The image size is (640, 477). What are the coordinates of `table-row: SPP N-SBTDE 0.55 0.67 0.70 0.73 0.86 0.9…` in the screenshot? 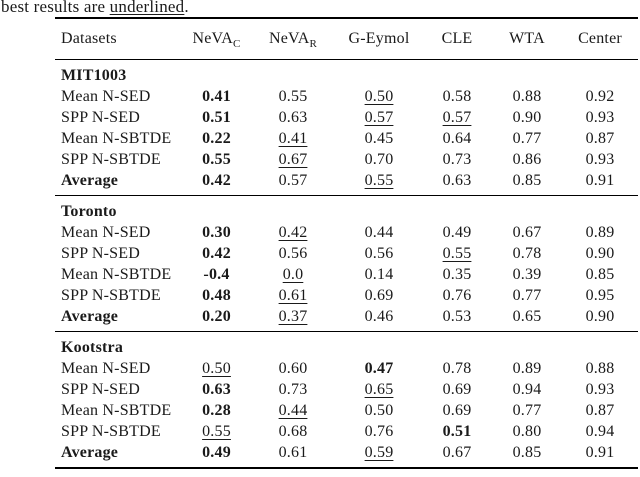 It's located at (346, 159).